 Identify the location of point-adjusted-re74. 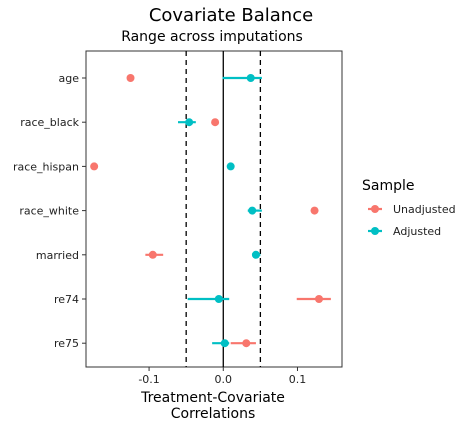
(218, 299).